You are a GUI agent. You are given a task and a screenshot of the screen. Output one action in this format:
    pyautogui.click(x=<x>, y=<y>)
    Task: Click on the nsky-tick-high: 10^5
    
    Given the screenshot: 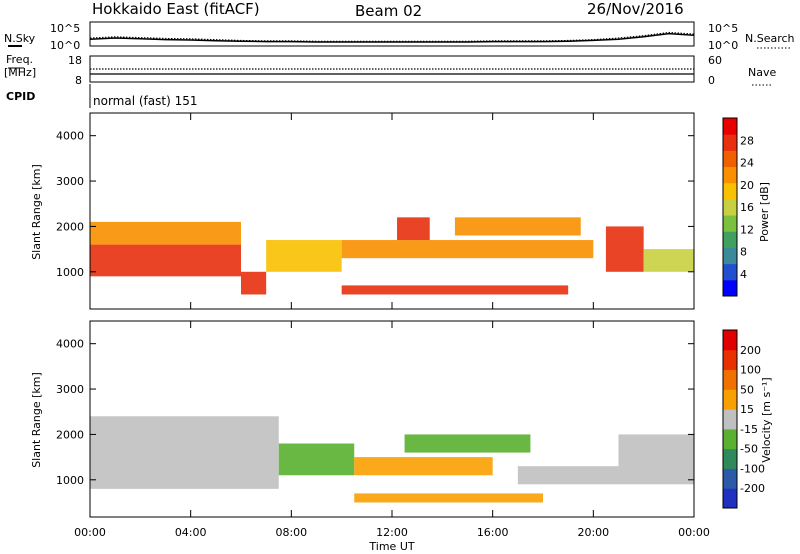 What is the action you would take?
    pyautogui.click(x=65, y=28)
    